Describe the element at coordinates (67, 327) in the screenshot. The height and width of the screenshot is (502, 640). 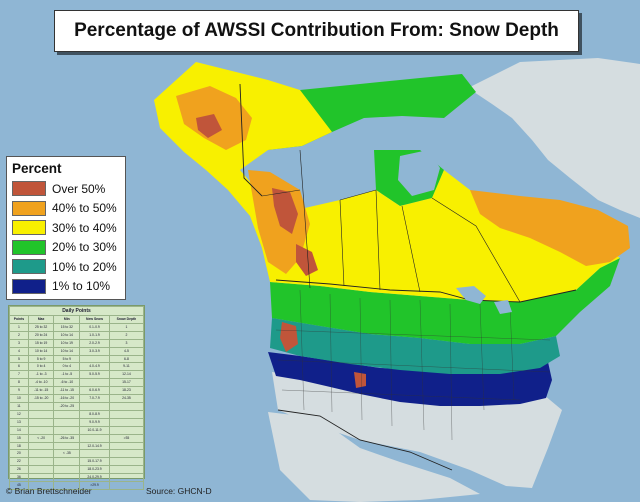
I see `table-cell: 15 to 32` at that location.